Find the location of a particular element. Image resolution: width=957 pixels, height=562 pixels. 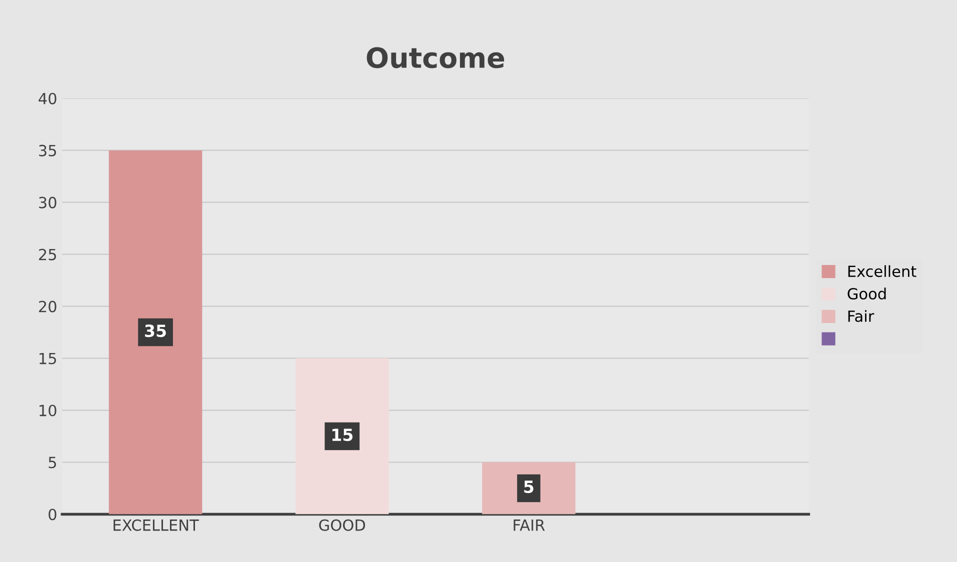

y-tick-label: 40 is located at coordinates (47, 98).